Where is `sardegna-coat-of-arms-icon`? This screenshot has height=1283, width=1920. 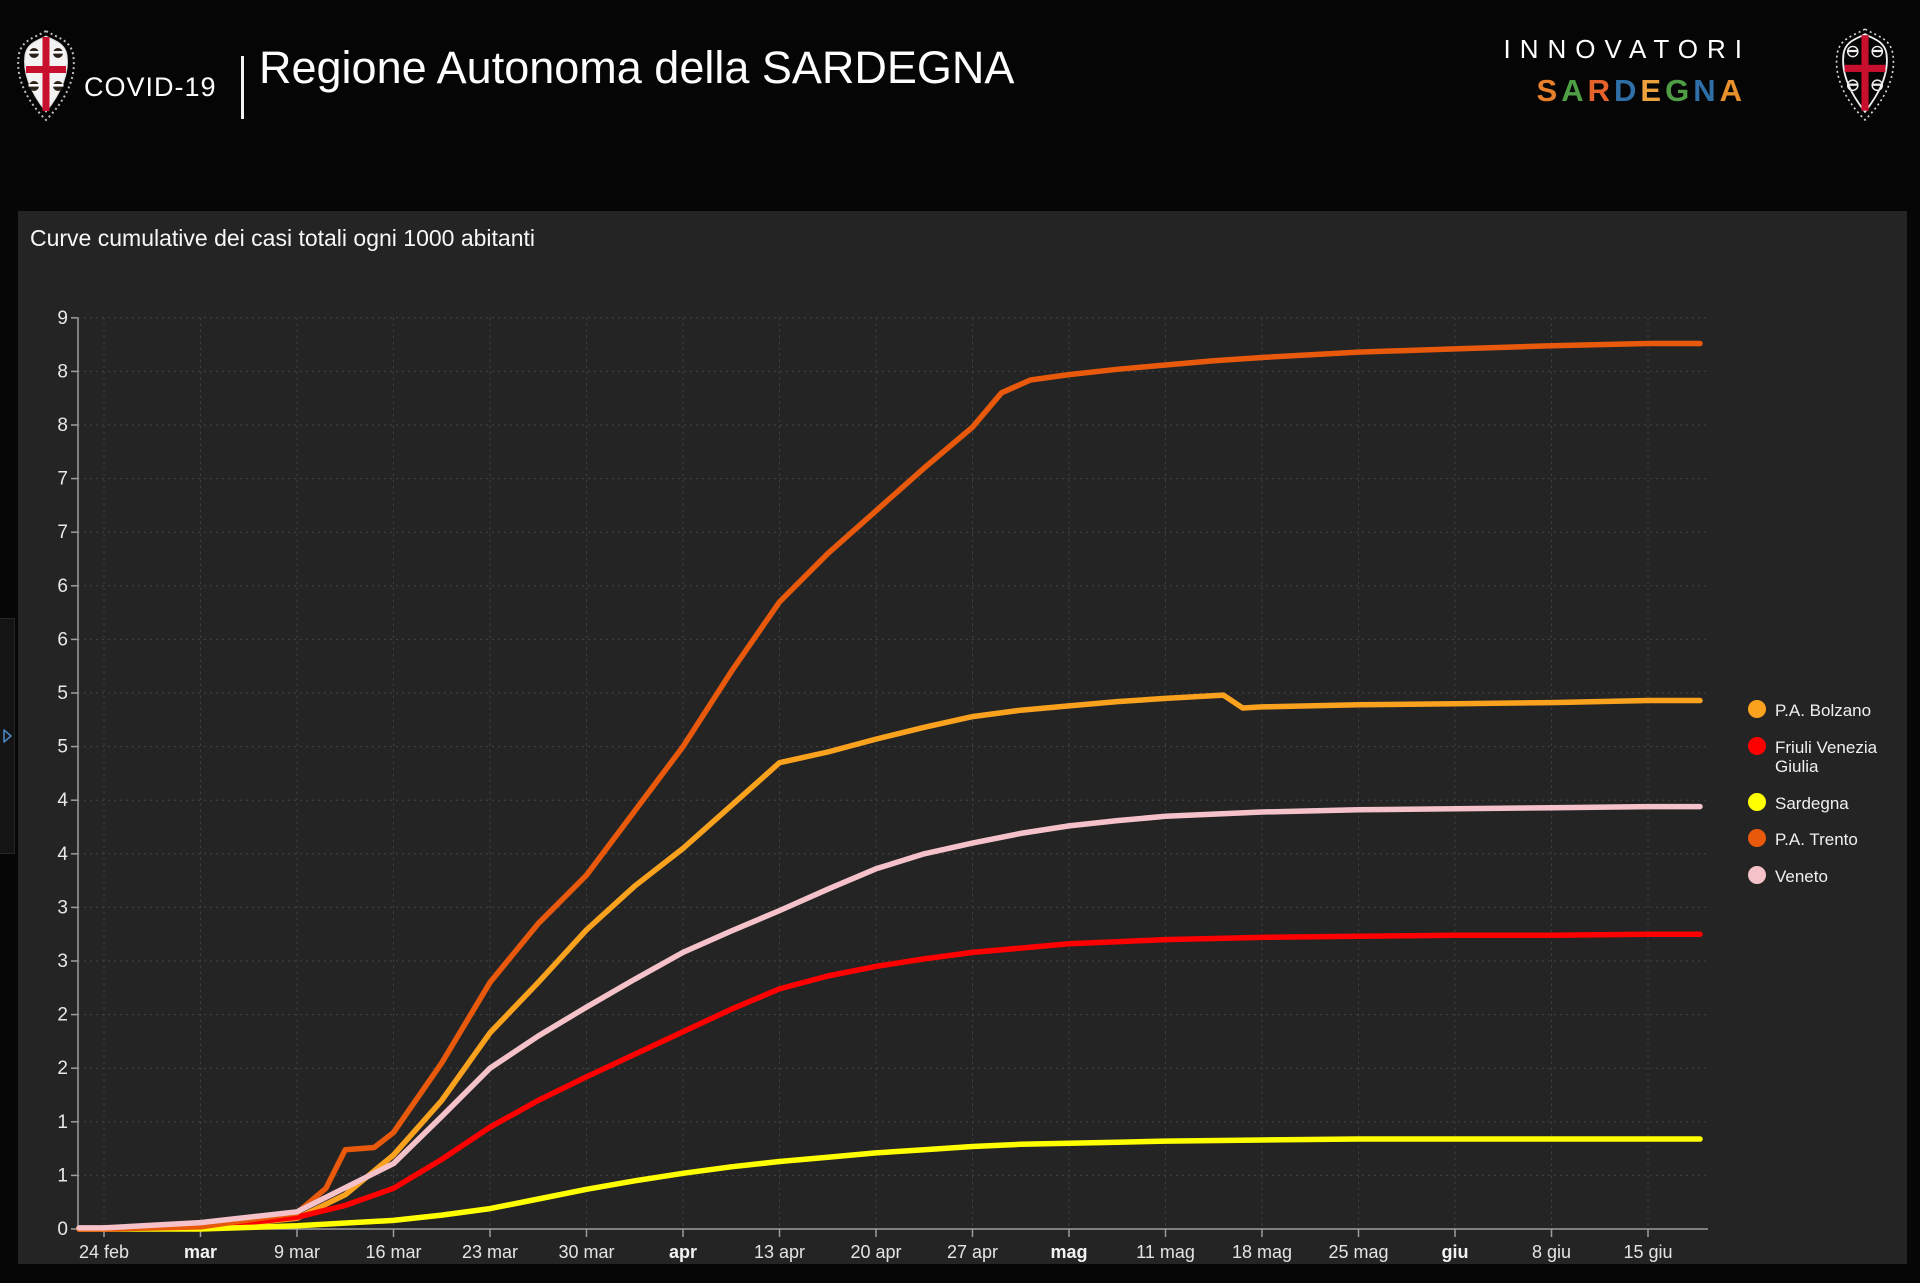
sardegna-coat-of-arms-icon is located at coordinates (46, 78).